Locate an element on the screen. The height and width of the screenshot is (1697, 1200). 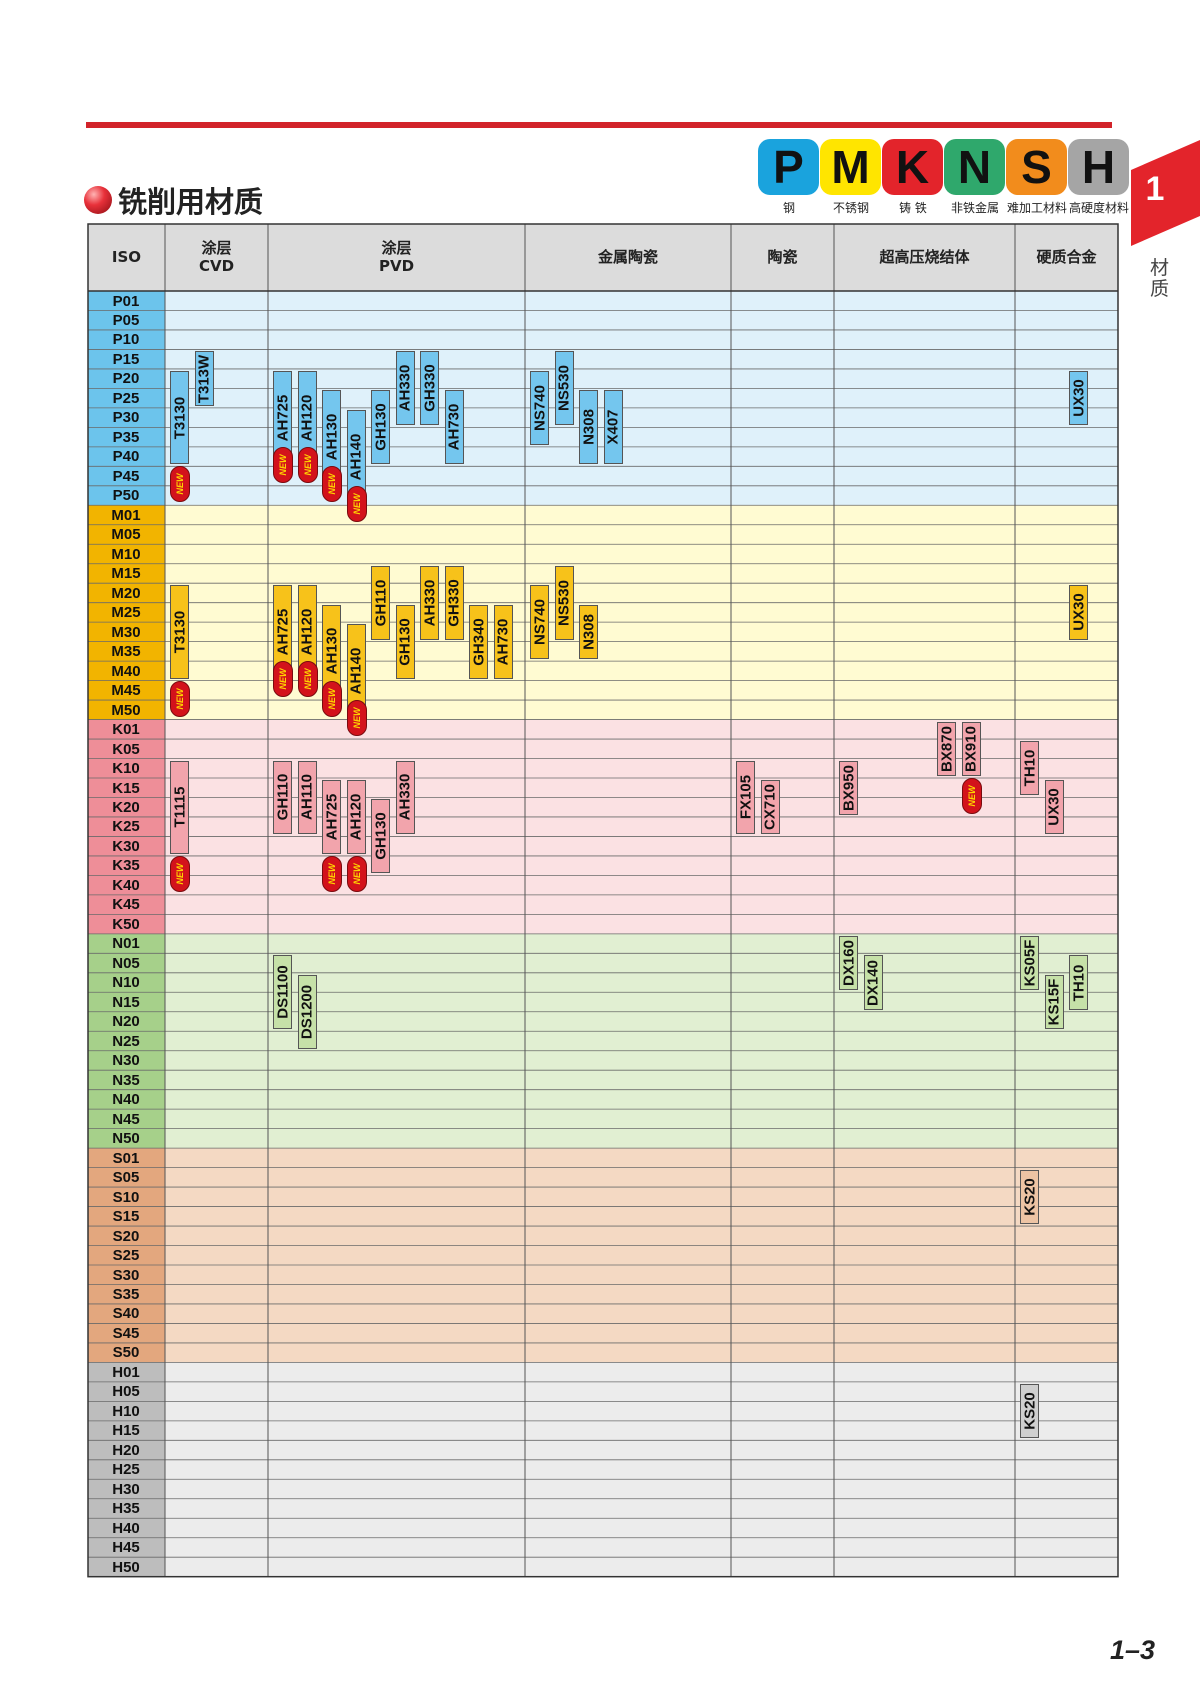
table-header-6: 硬质合金 is located at coordinates (1066, 256).